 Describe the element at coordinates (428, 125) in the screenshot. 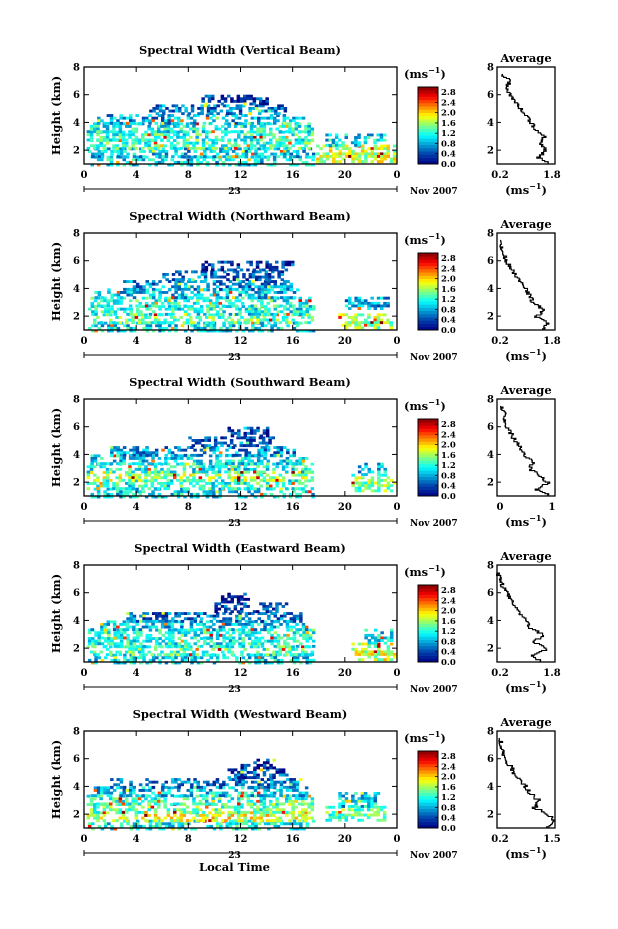

I see `colorbar-frame` at that location.